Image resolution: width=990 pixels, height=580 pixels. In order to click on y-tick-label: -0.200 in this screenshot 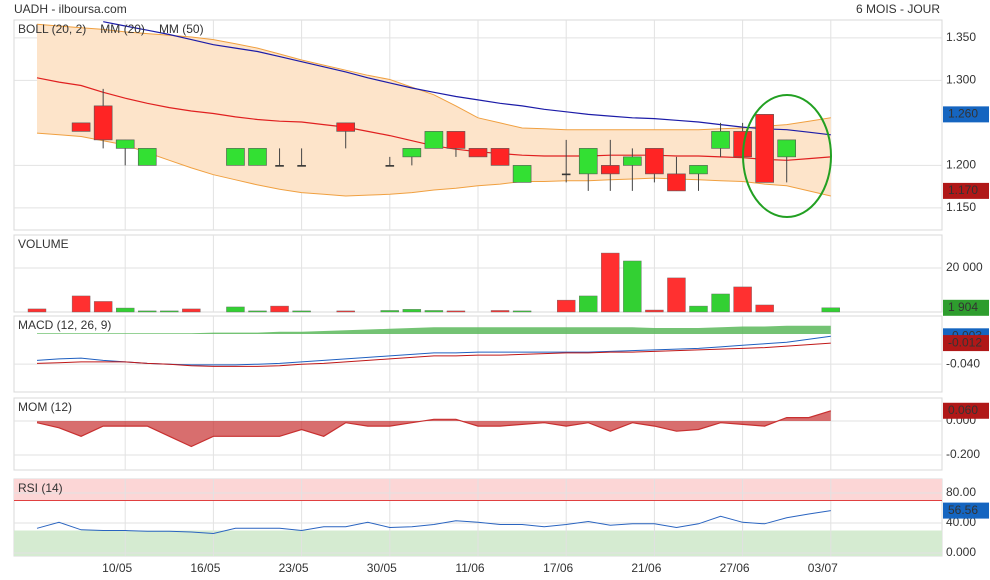, I will do `click(963, 454)`.